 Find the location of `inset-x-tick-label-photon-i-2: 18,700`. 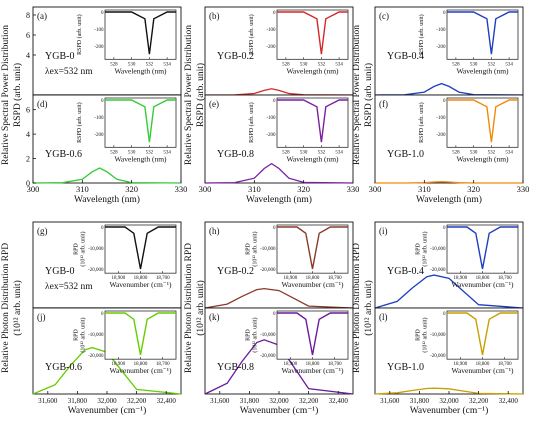

inset-x-tick-label-photon-i-2: 18,700 is located at coordinates (505, 278).